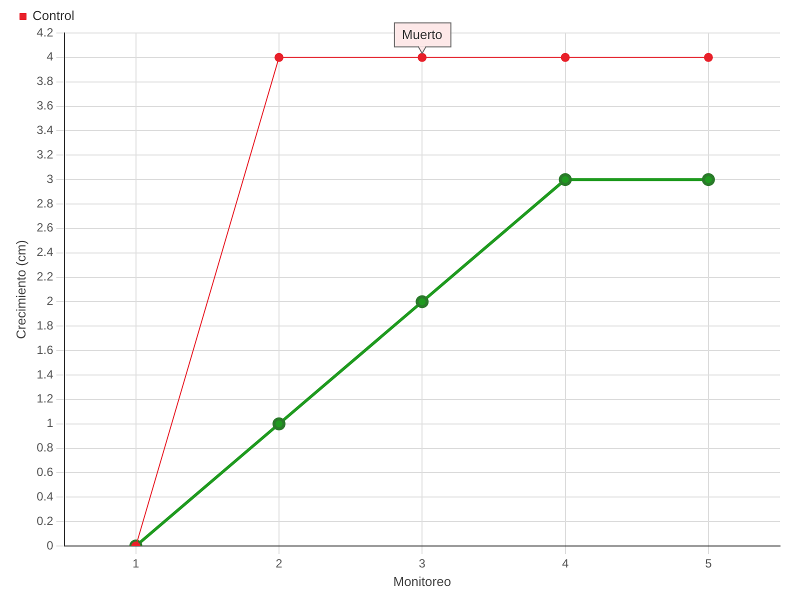 The width and height of the screenshot is (800, 600). I want to click on annotation: Muerto, so click(422, 34).